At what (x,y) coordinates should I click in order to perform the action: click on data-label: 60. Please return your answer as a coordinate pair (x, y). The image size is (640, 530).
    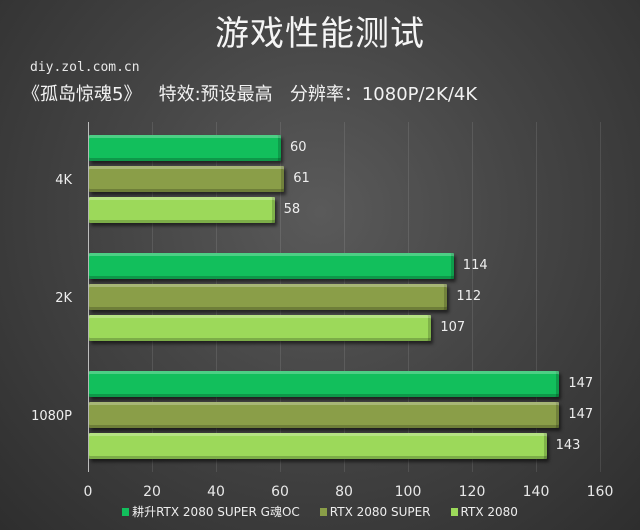
    Looking at the image, I should click on (298, 147).